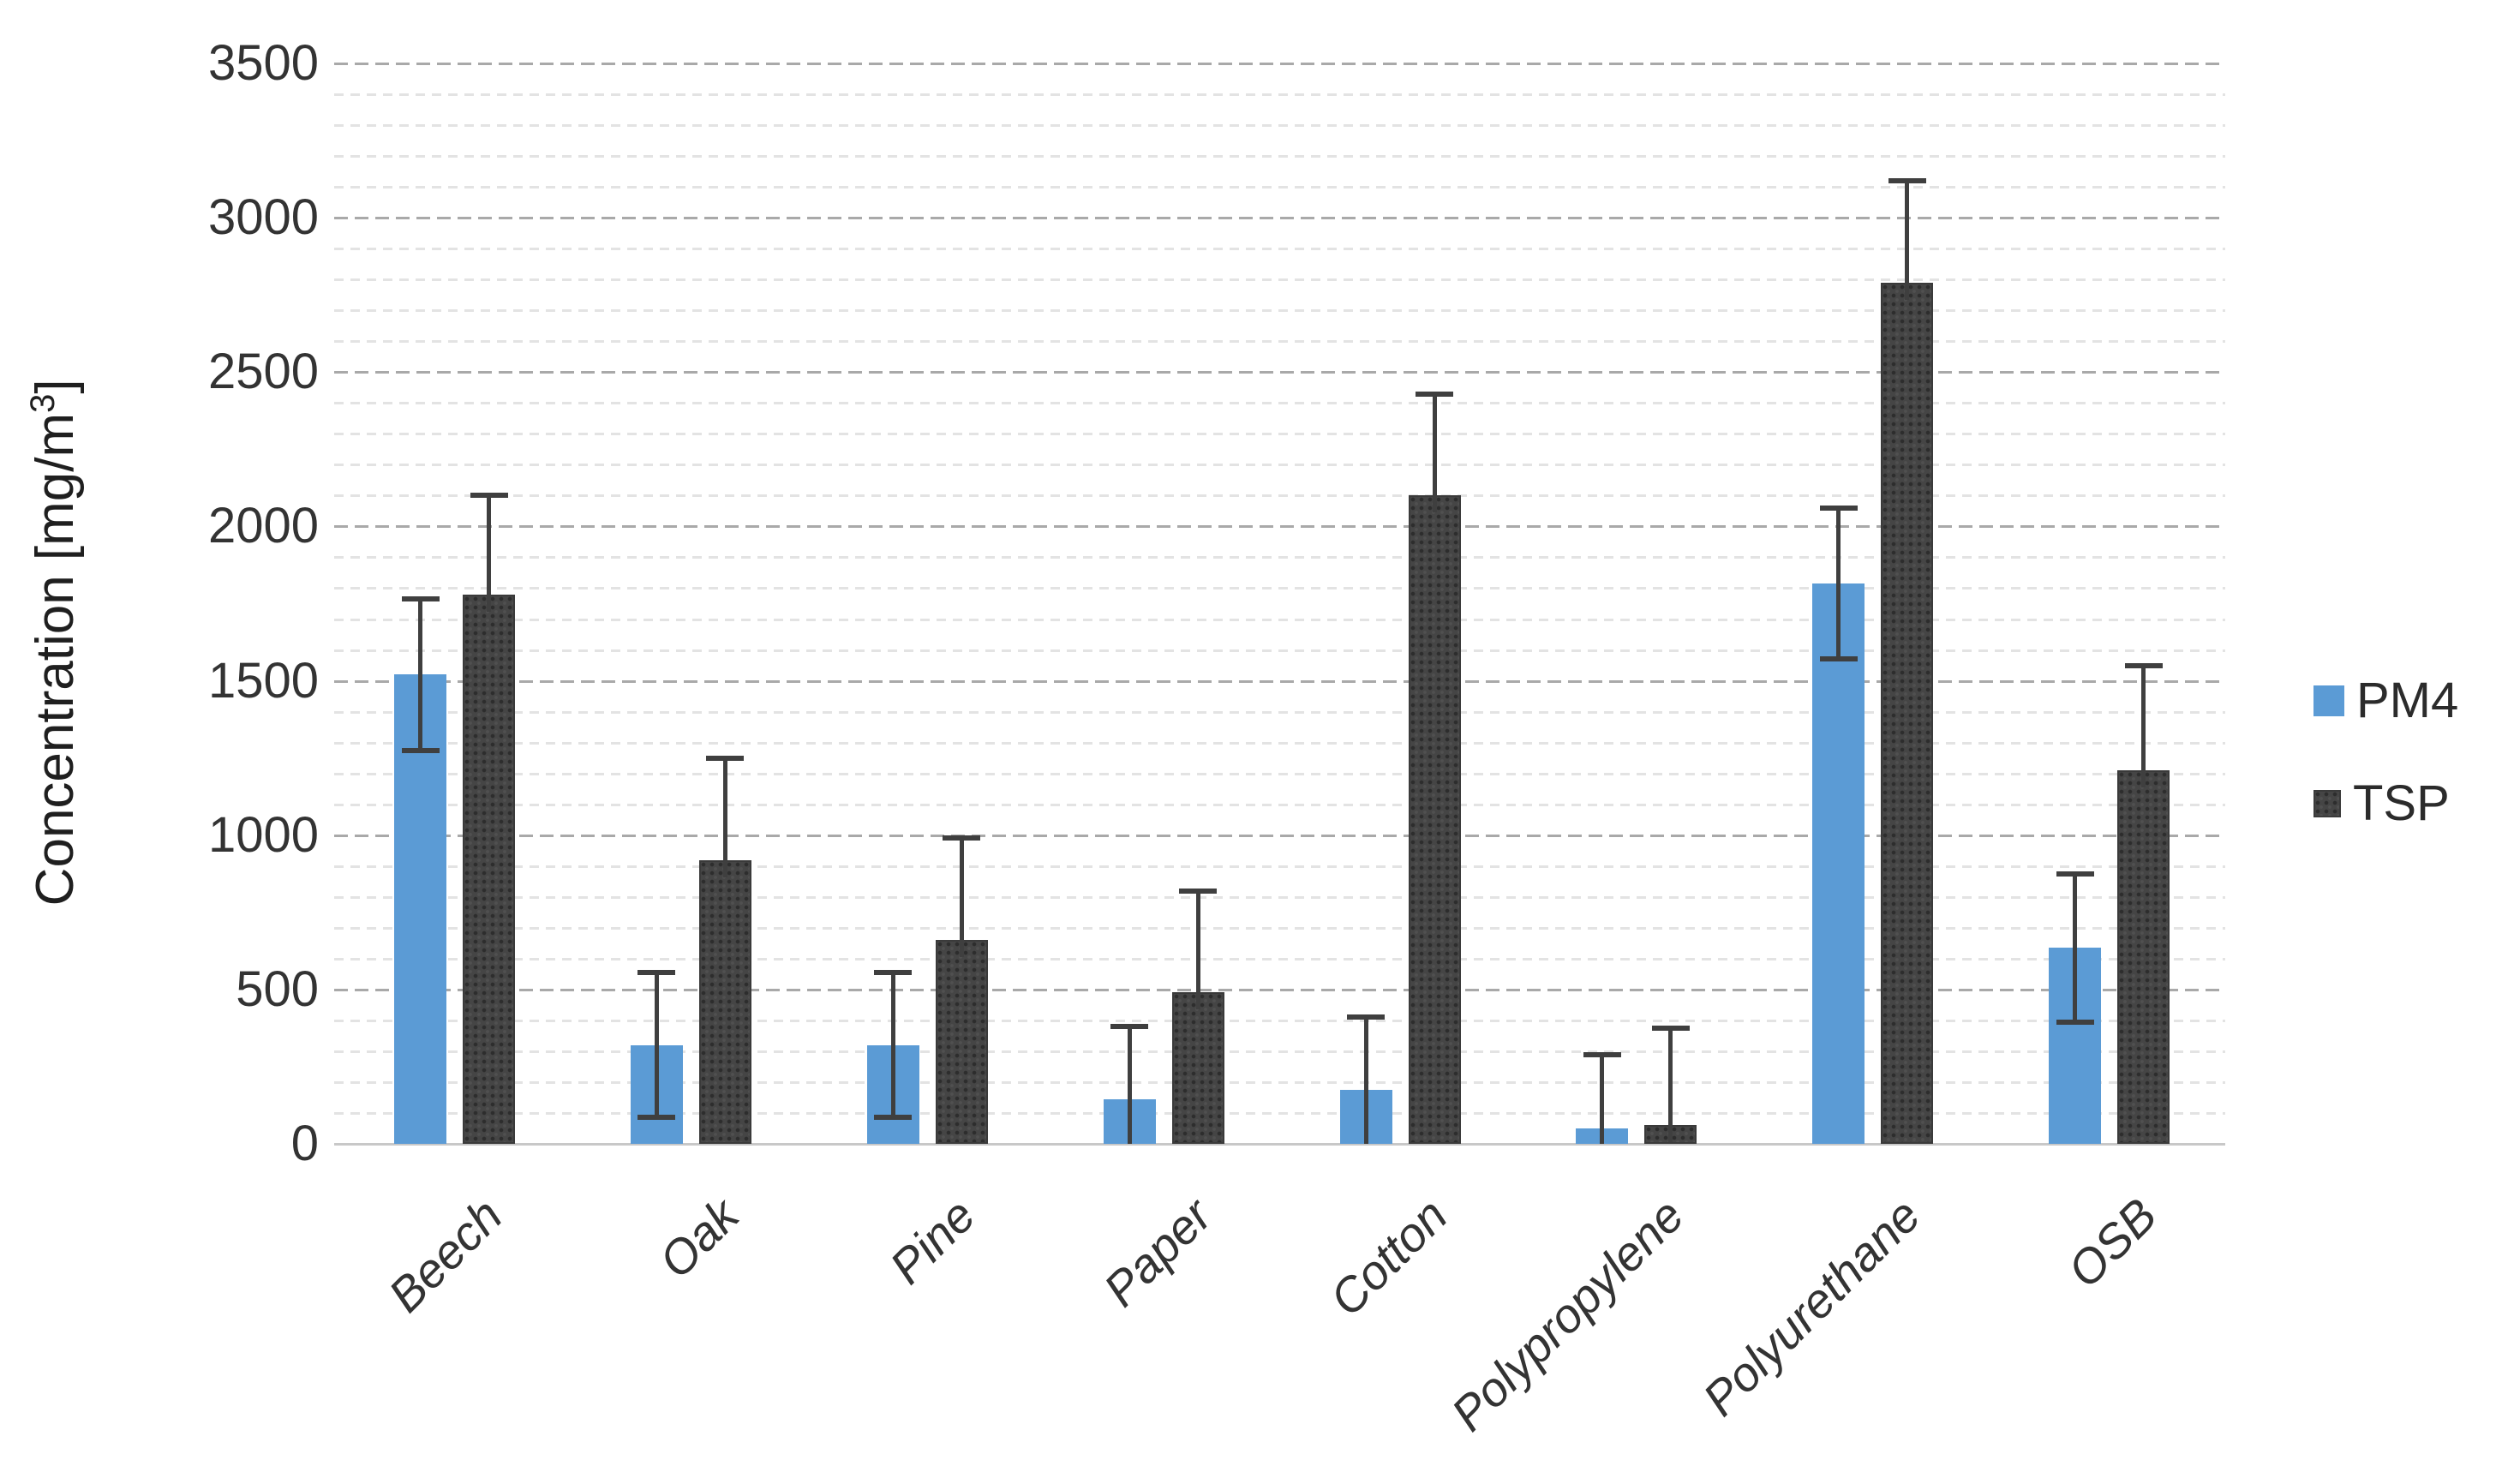 The height and width of the screenshot is (1484, 2502). I want to click on bar-tsp-polyurethane, so click(1907, 713).